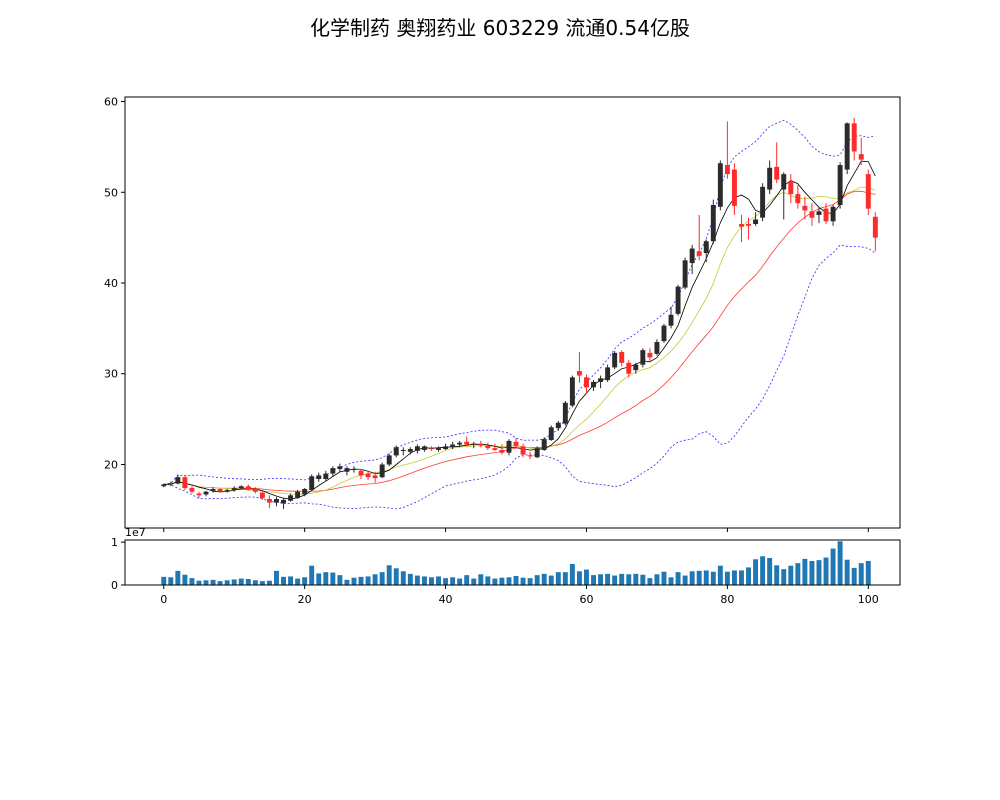 This screenshot has height=800, width=1000. I want to click on x-tick-label: 40, so click(446, 599).